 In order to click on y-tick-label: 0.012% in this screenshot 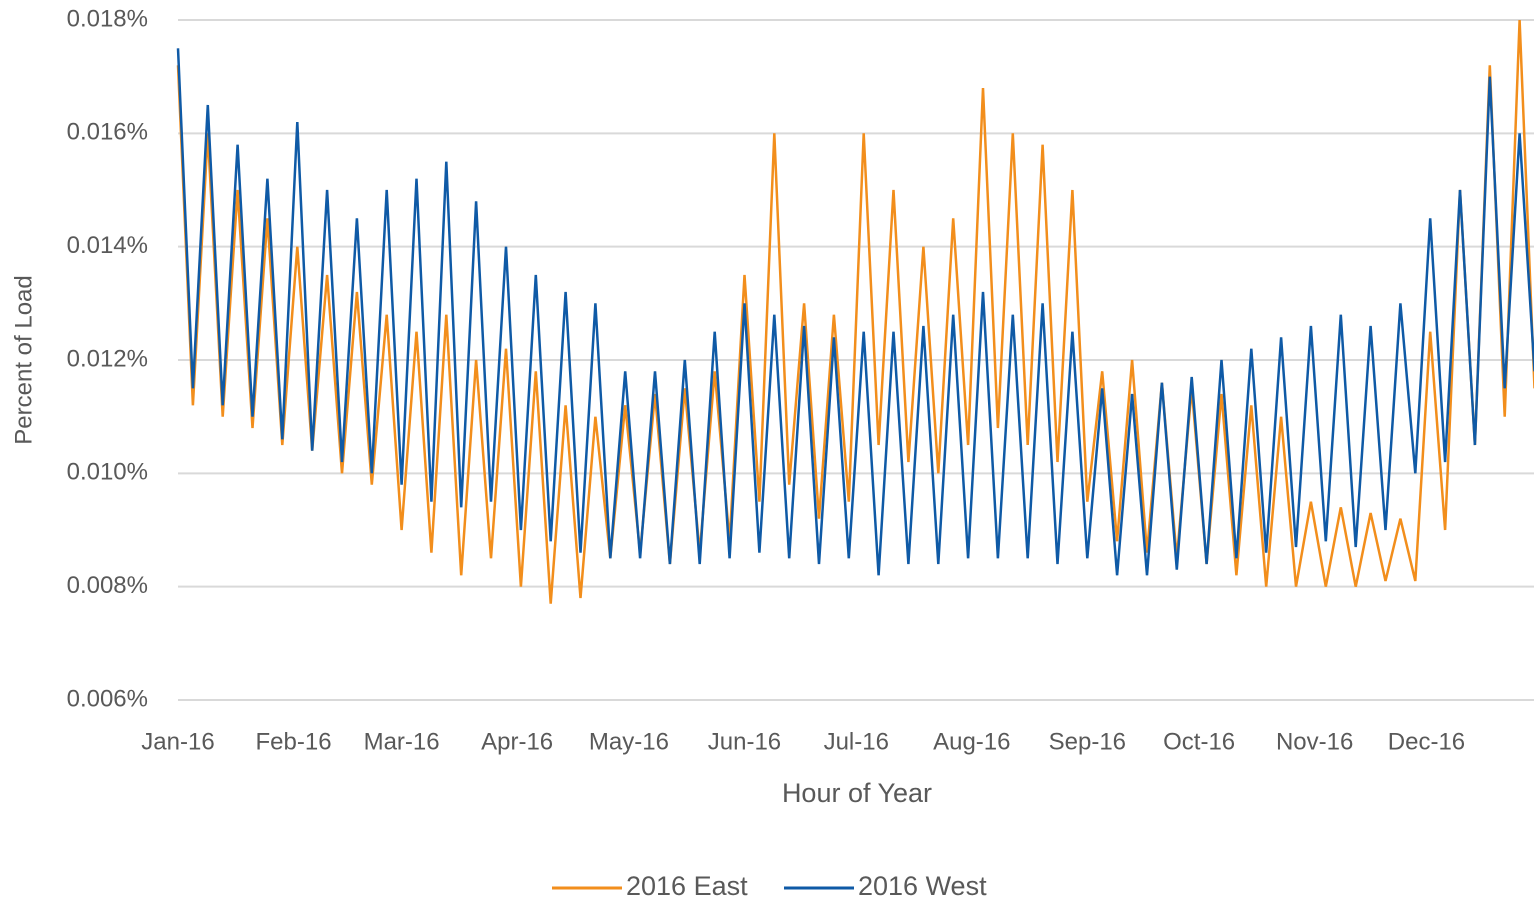, I will do `click(107, 358)`.